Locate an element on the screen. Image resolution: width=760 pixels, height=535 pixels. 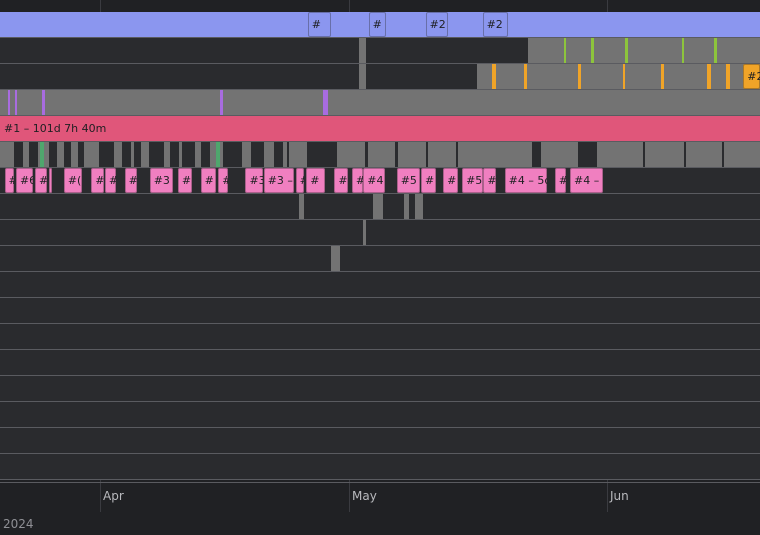
lane-3: #2 is located at coordinates (380, 76).